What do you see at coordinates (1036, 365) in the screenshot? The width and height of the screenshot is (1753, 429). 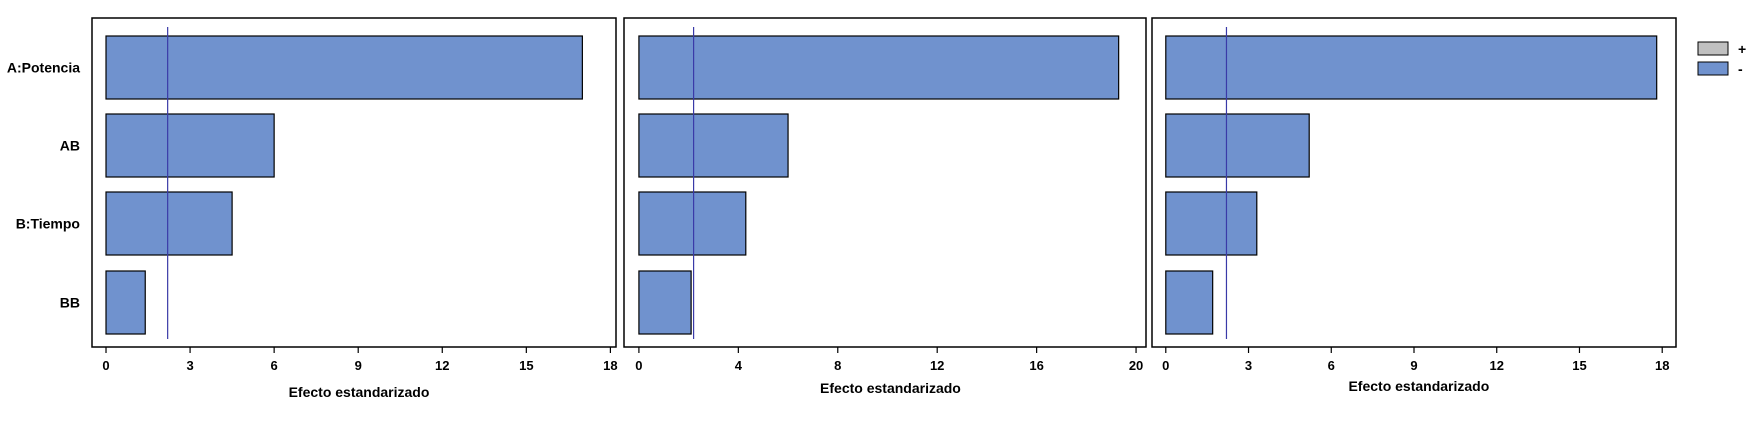 I see `x-tick-label-2-5: 16` at bounding box center [1036, 365].